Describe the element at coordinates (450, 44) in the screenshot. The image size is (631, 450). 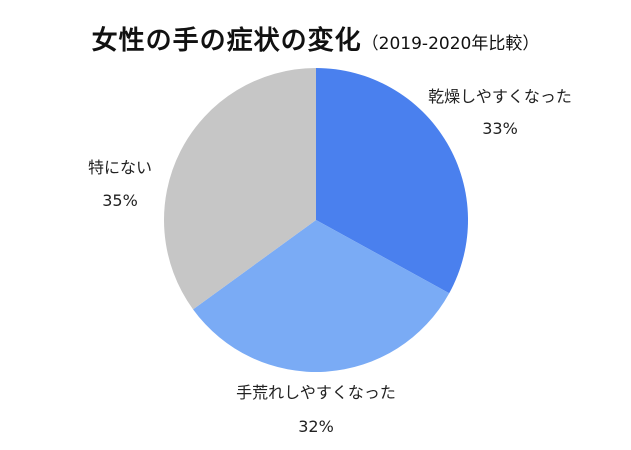
I see `chart-subtitle: （2019-2020年比較）` at that location.